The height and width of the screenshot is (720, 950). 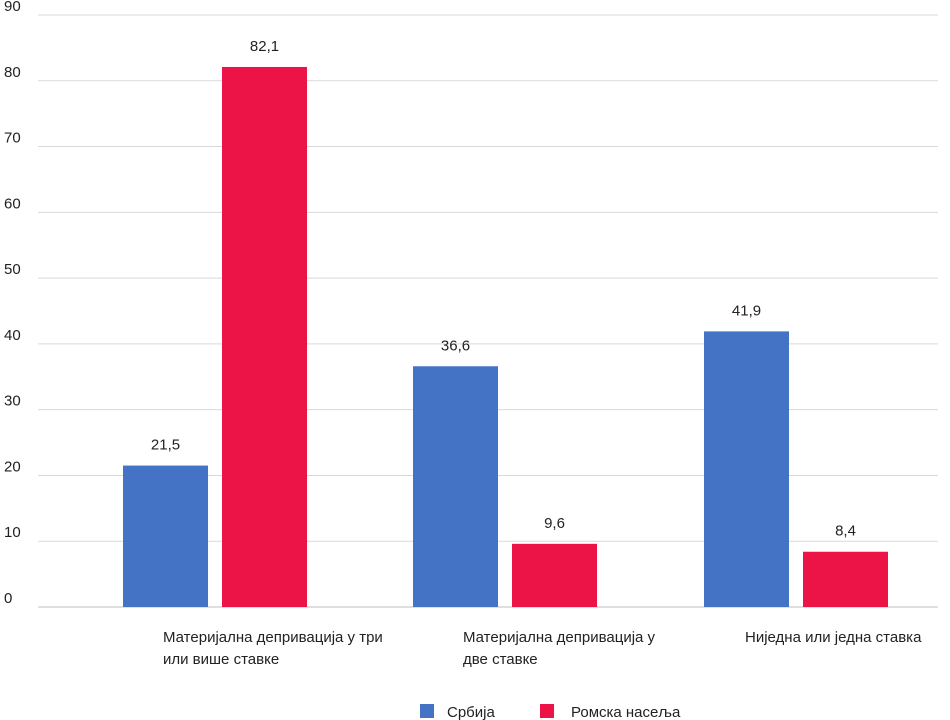 I want to click on y-tick-label: 80, so click(x=12, y=72).